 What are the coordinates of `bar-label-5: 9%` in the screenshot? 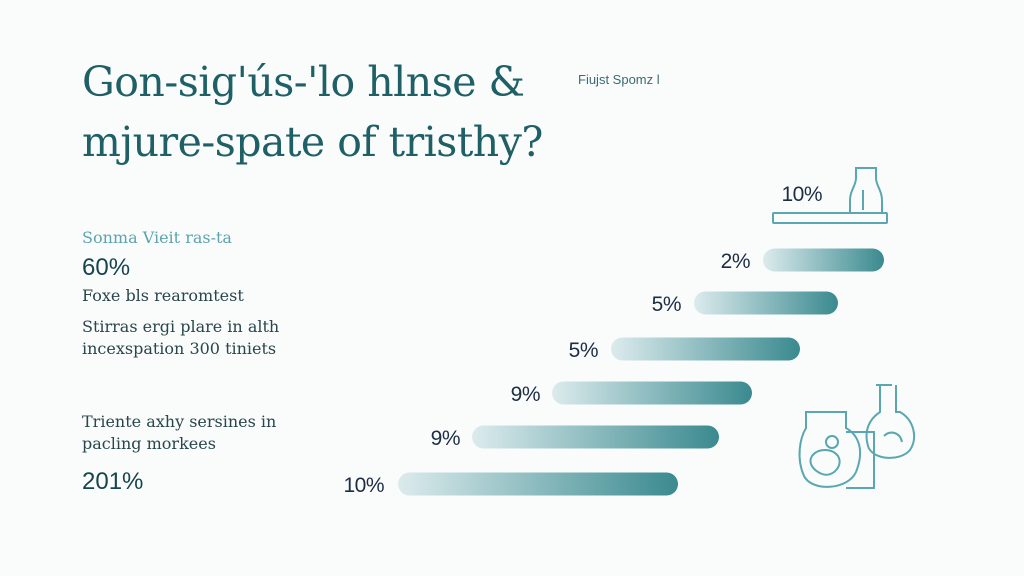 It's located at (525, 394).